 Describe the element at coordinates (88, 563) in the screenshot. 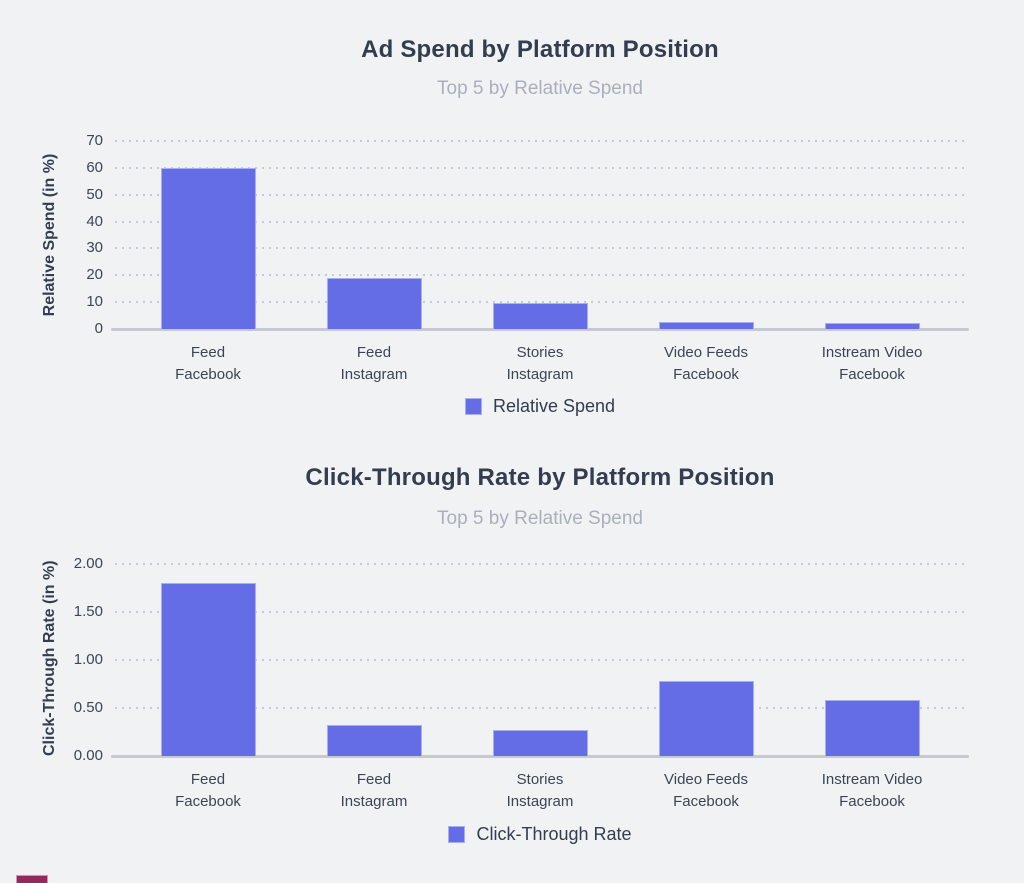

I see `y-tick-2.00: 2.00` at that location.